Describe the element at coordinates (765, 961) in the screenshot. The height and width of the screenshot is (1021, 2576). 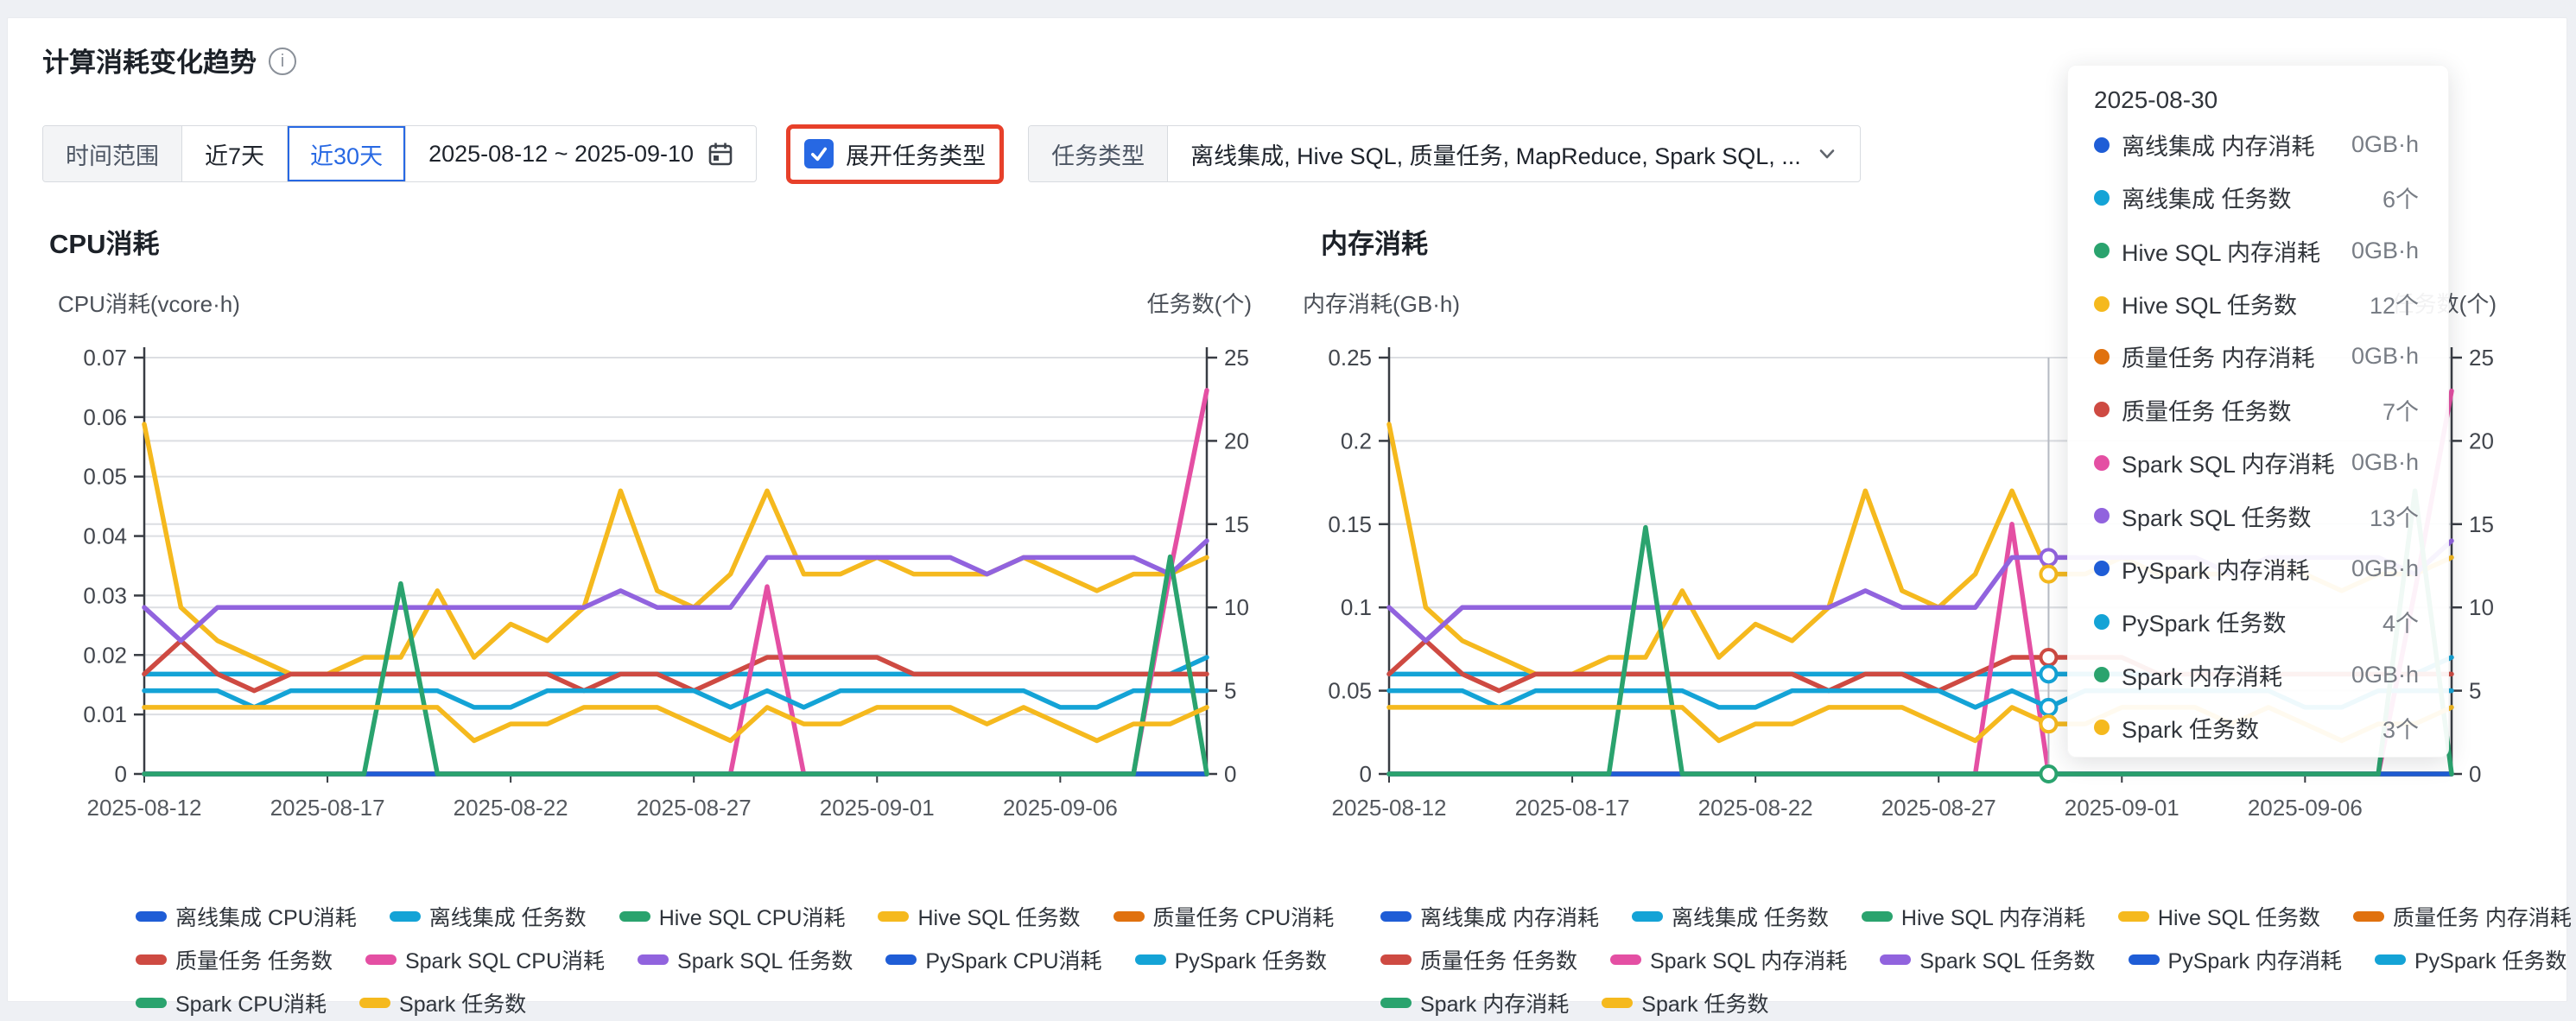
I see `legend-label: Spark SQL 任务数` at that location.